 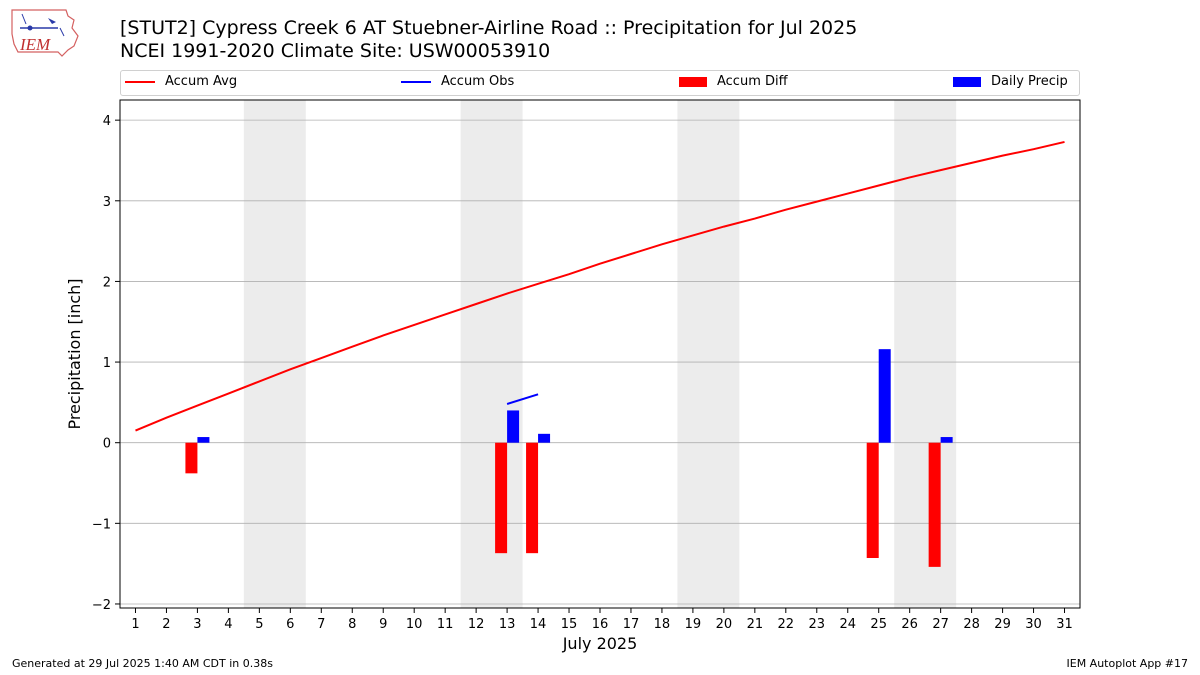 I want to click on legend-item-accum-diff: Accum Diff, so click(x=733, y=81).